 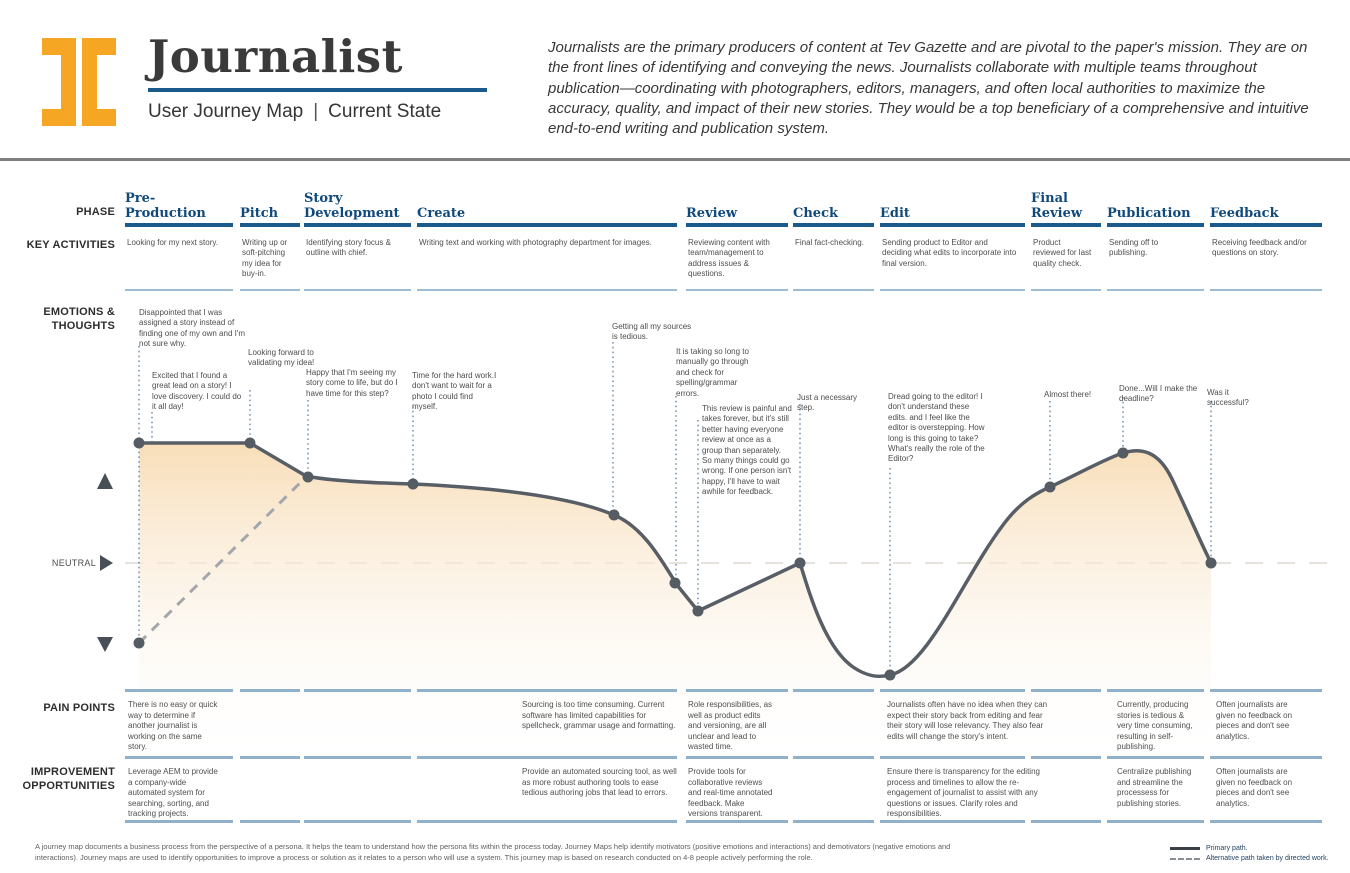 I want to click on row-label-emotions: EMOTIONS & THOUGHTS, so click(x=79, y=319).